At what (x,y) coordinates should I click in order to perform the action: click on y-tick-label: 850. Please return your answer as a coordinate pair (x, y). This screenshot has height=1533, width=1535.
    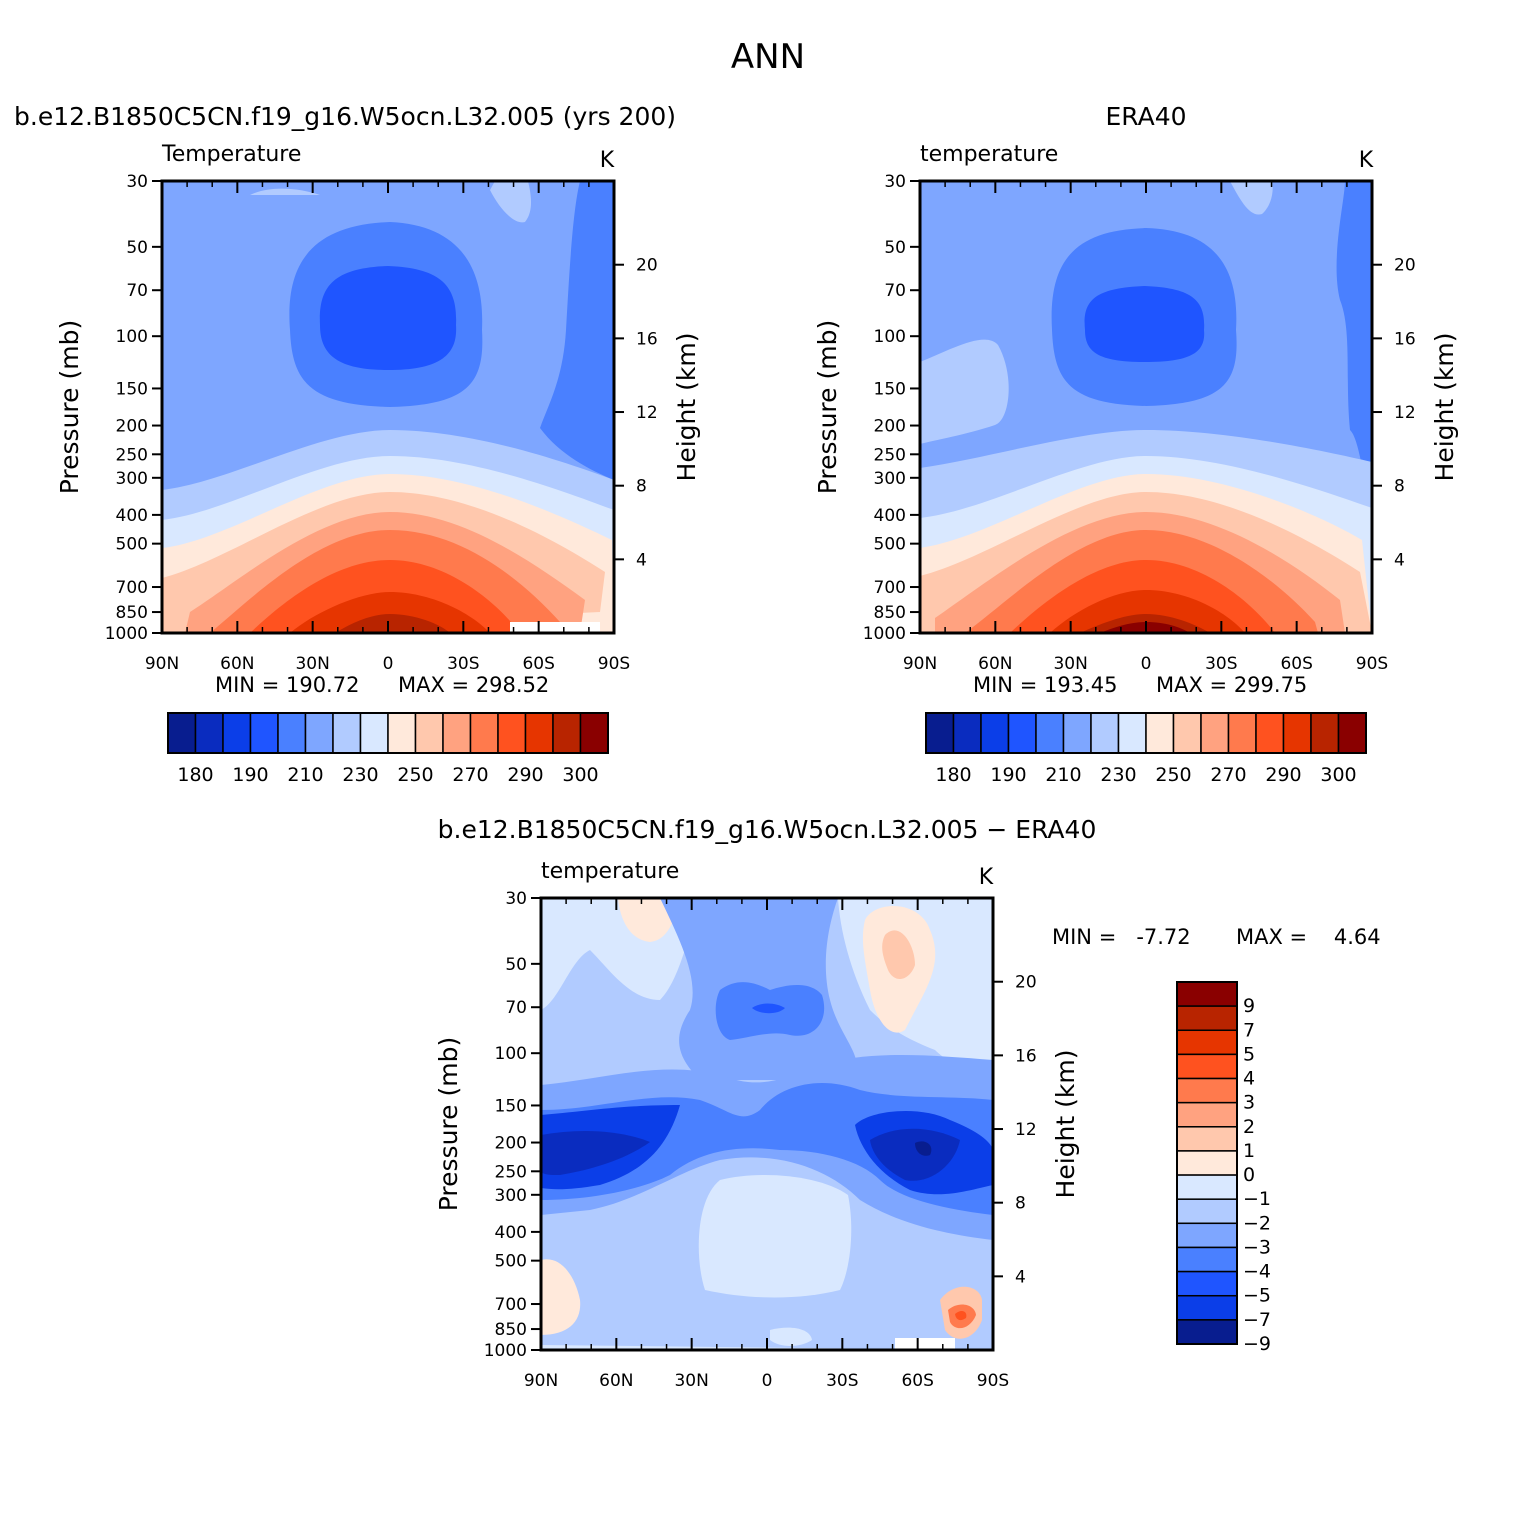
    Looking at the image, I should click on (132, 613).